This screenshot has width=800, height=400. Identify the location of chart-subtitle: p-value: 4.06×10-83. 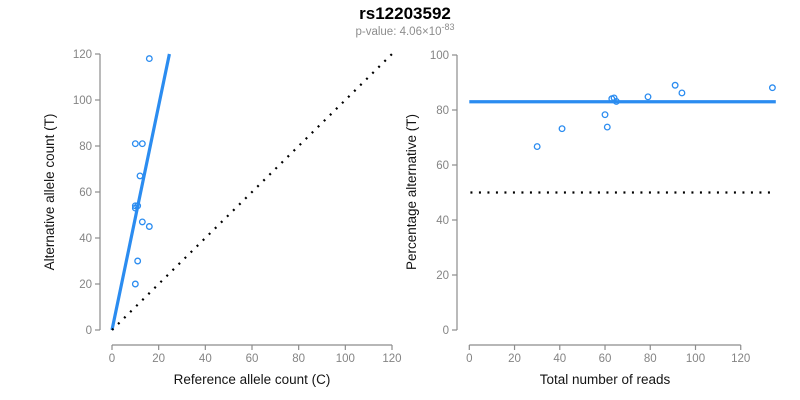
(404, 30).